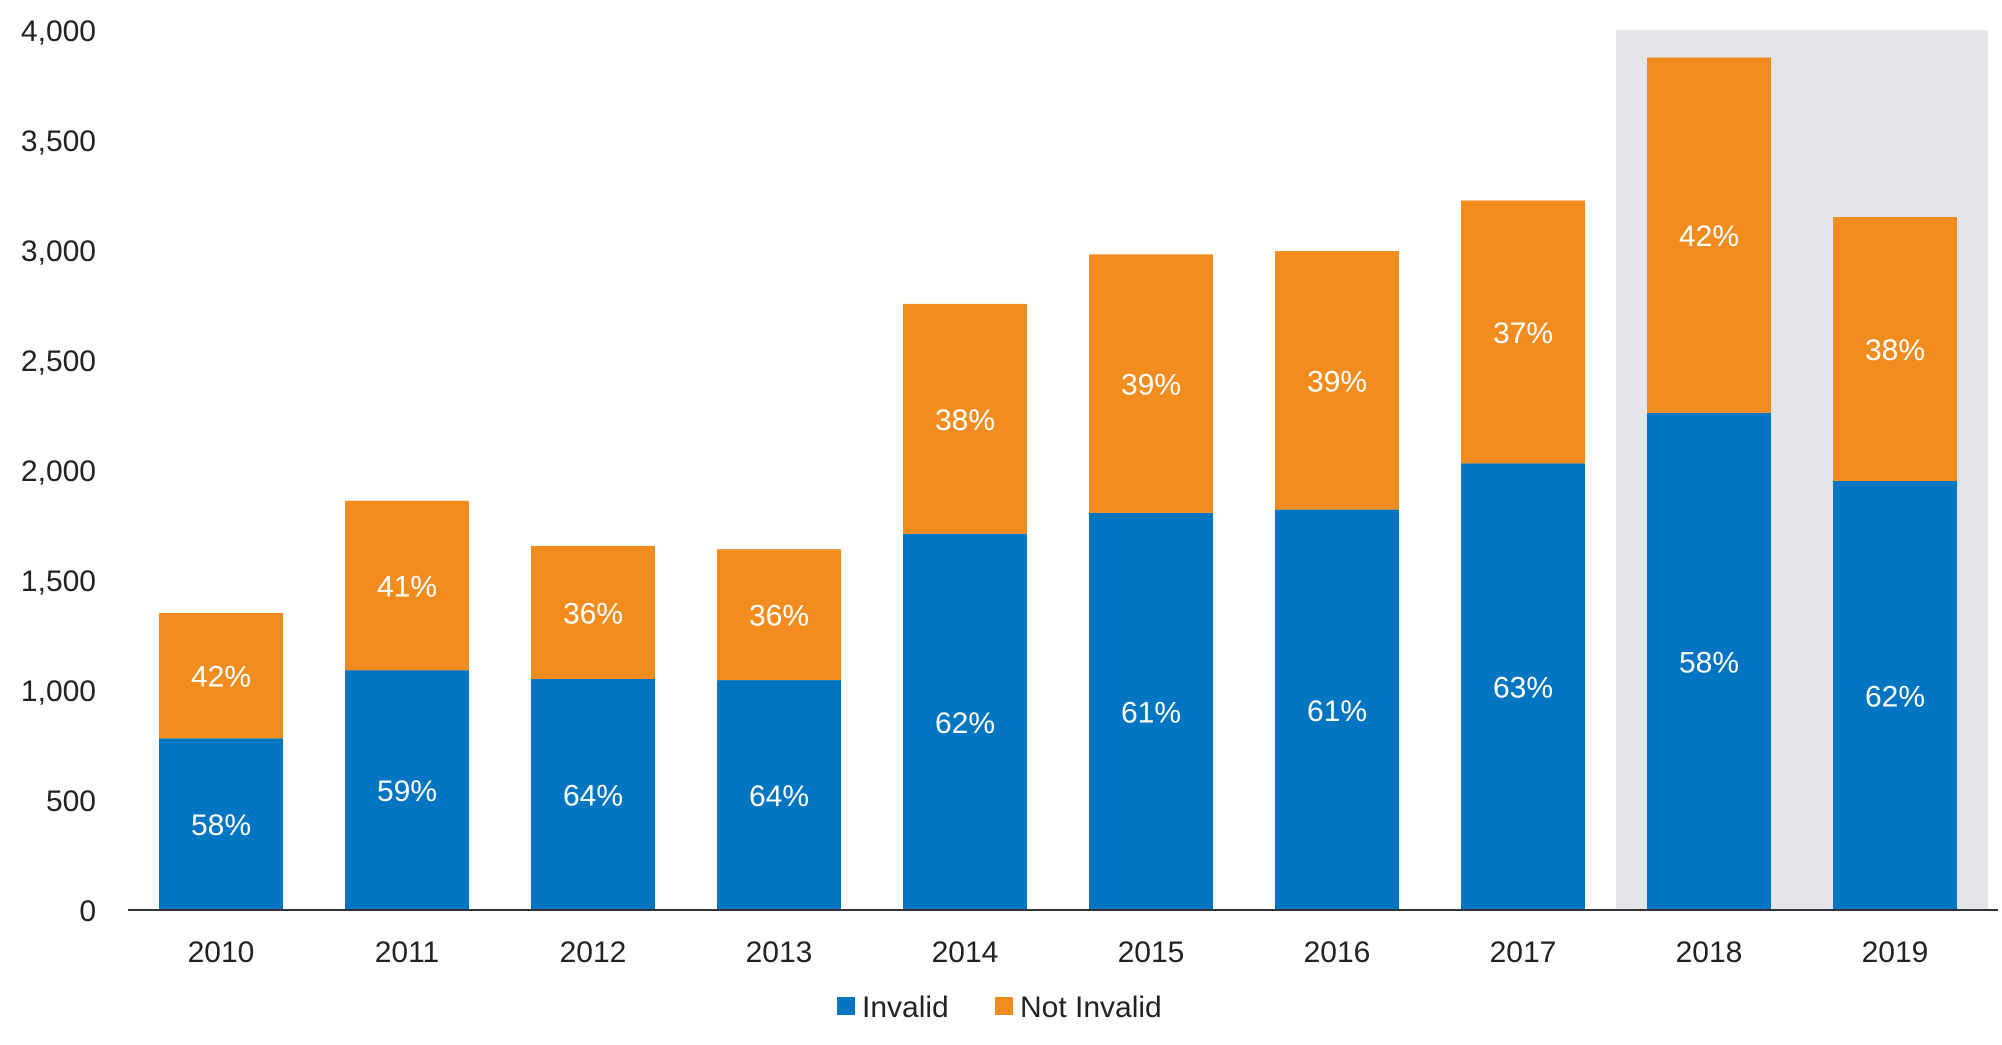  What do you see at coordinates (593, 952) in the screenshot?
I see `x-tick-label: 2012` at bounding box center [593, 952].